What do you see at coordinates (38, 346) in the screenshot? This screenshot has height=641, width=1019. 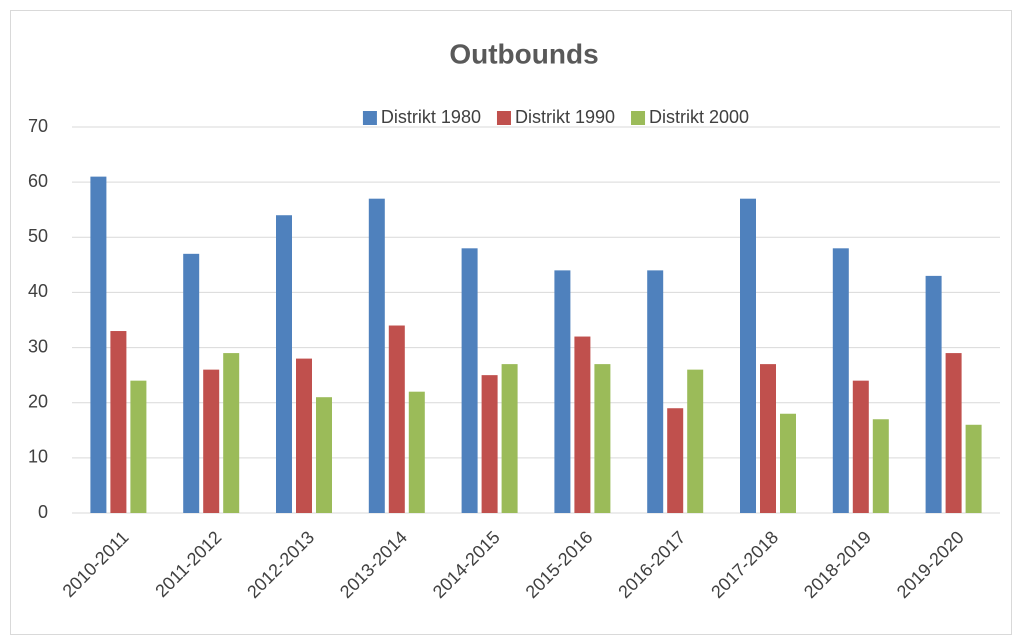 I see `y-tick-label: 30` at bounding box center [38, 346].